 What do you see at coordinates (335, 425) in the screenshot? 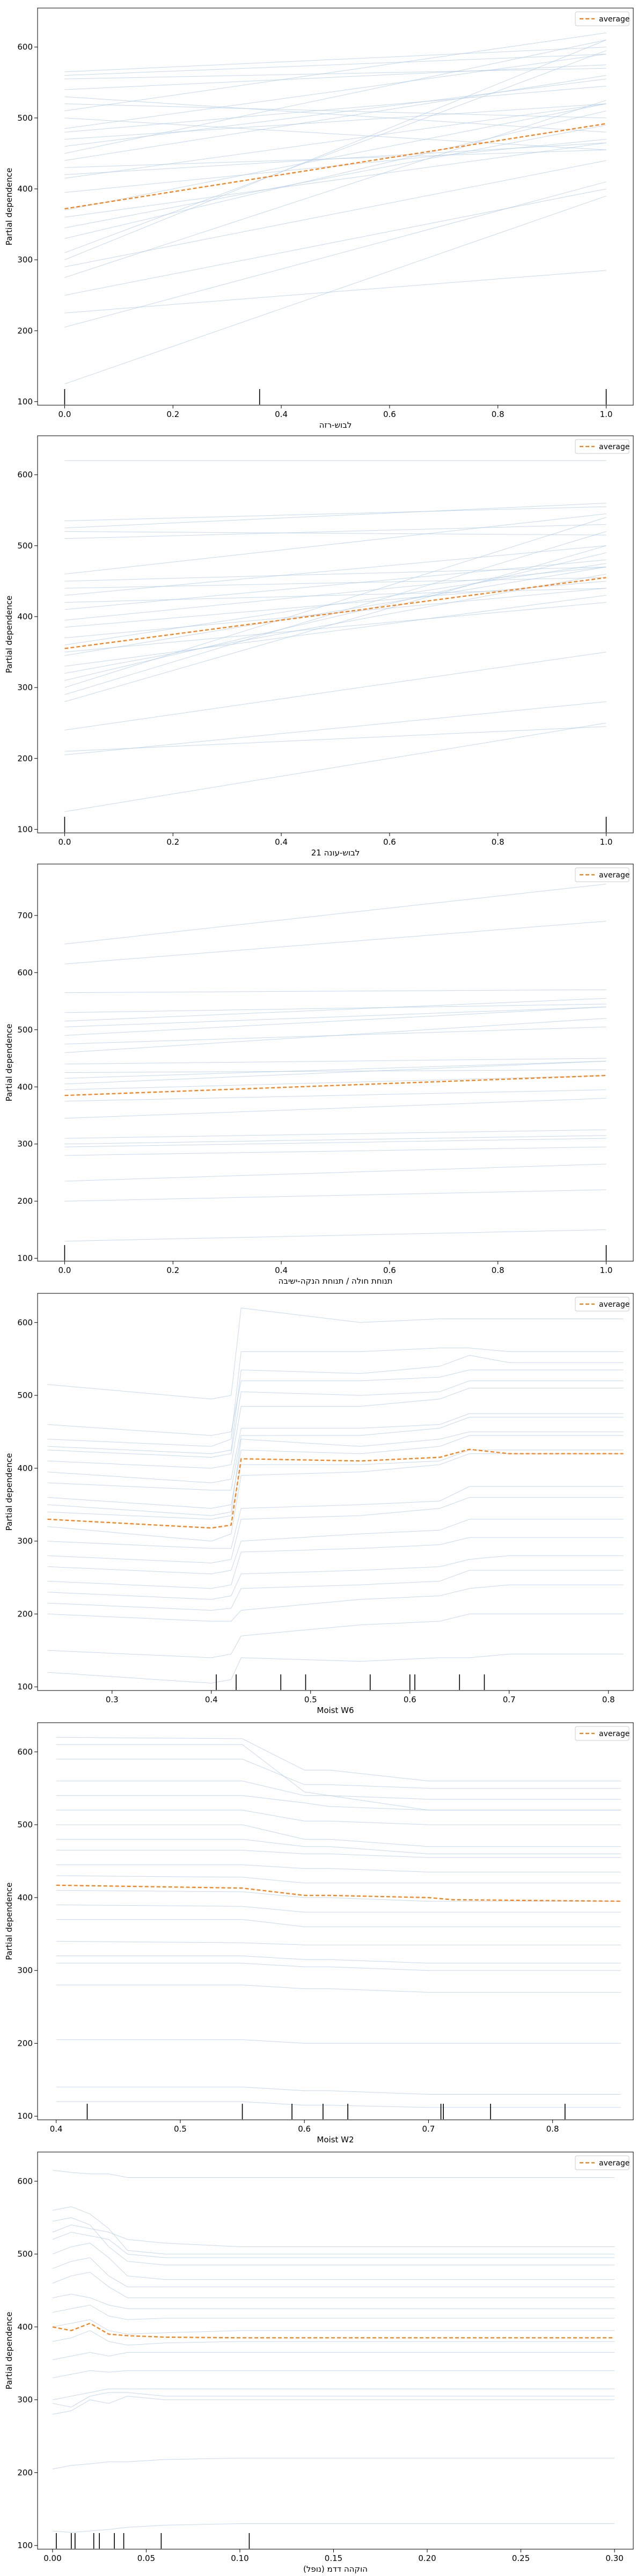
I see `x-axis-label: לבוש-רזה` at bounding box center [335, 425].